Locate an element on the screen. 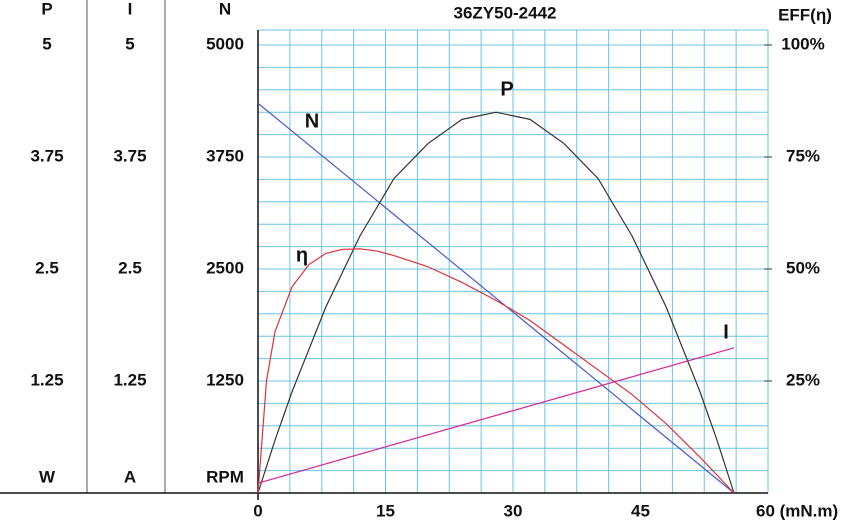 The height and width of the screenshot is (525, 852). x-tick-label: 15 is located at coordinates (385, 510).